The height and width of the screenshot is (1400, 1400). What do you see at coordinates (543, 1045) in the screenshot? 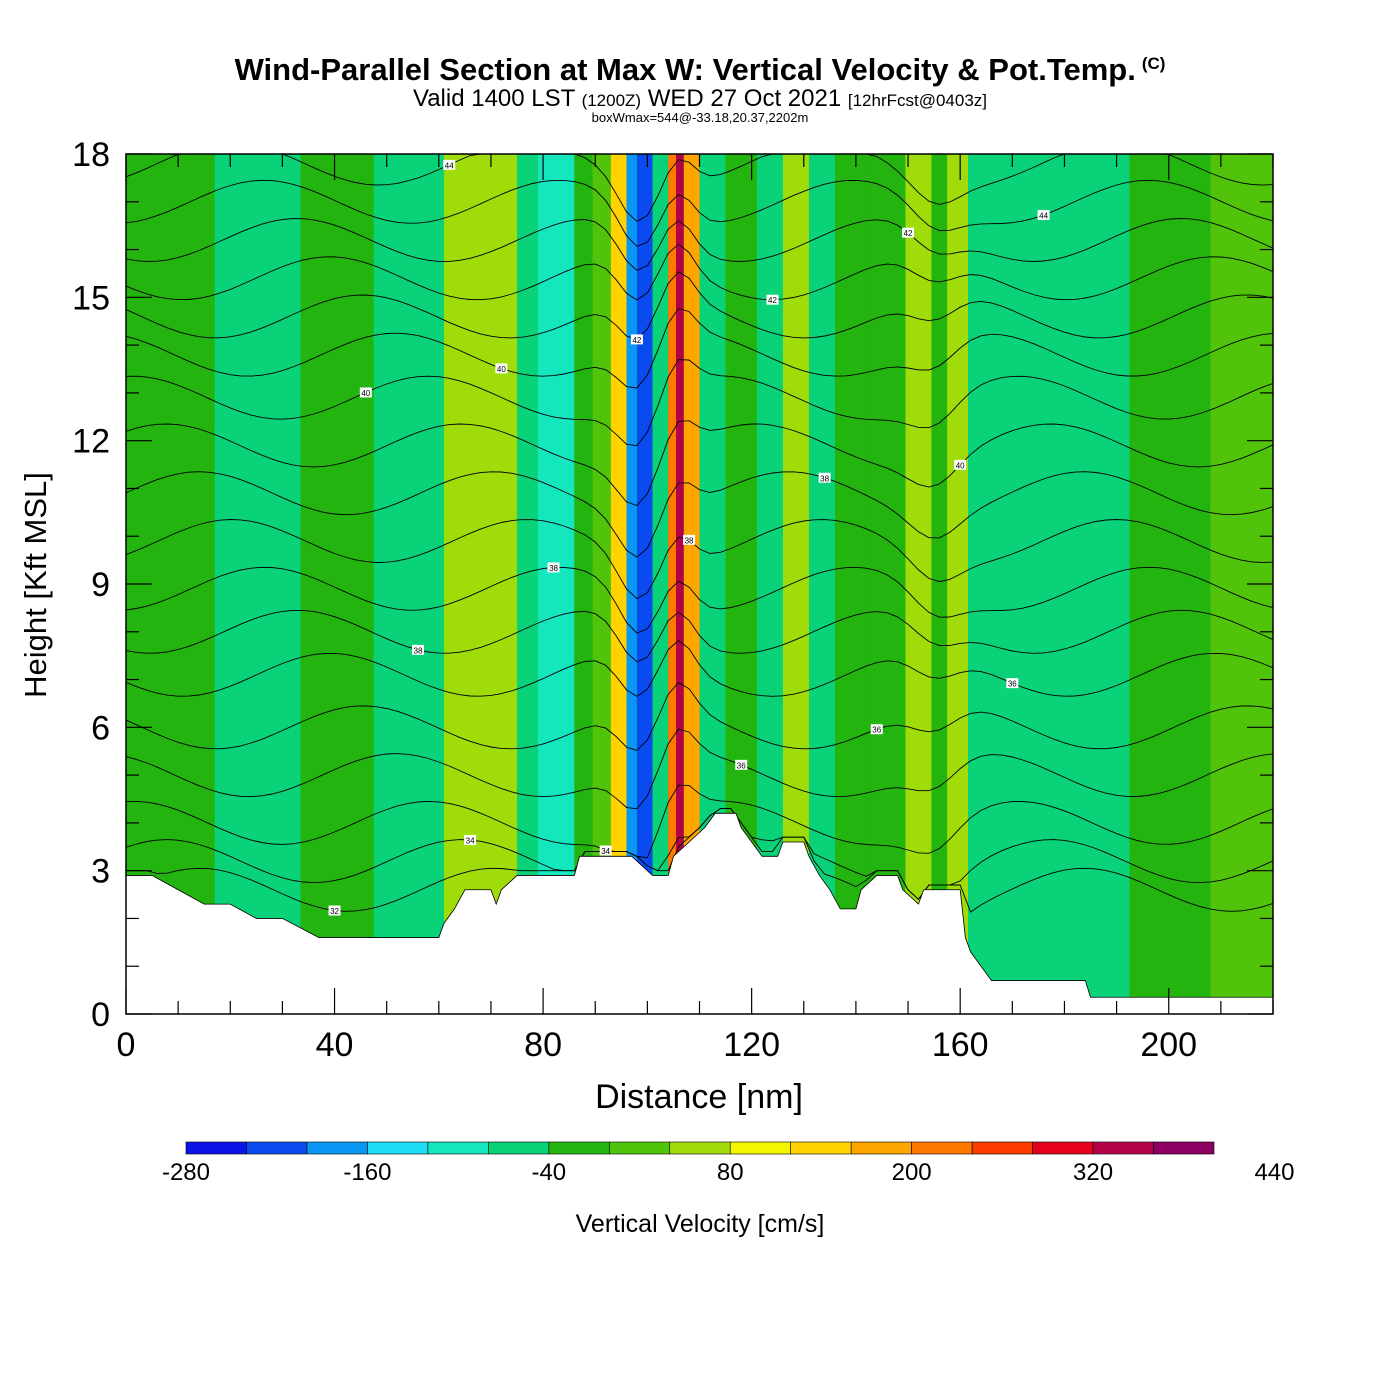
I see `x-tick-label: 80` at bounding box center [543, 1045].